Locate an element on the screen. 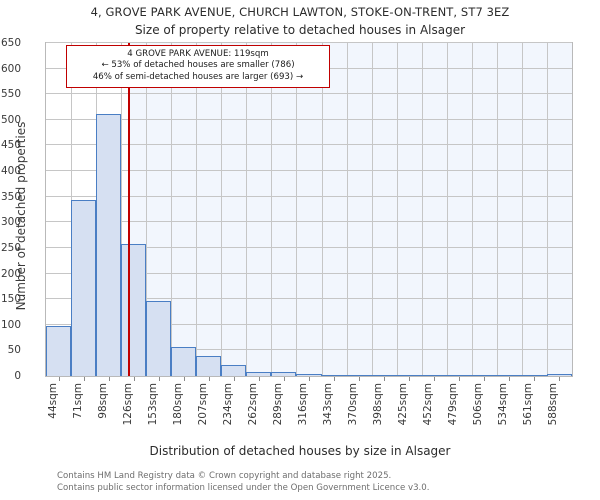 The height and width of the screenshot is (500, 600). x-axis-tick-label: 343sqm is located at coordinates (328, 404).